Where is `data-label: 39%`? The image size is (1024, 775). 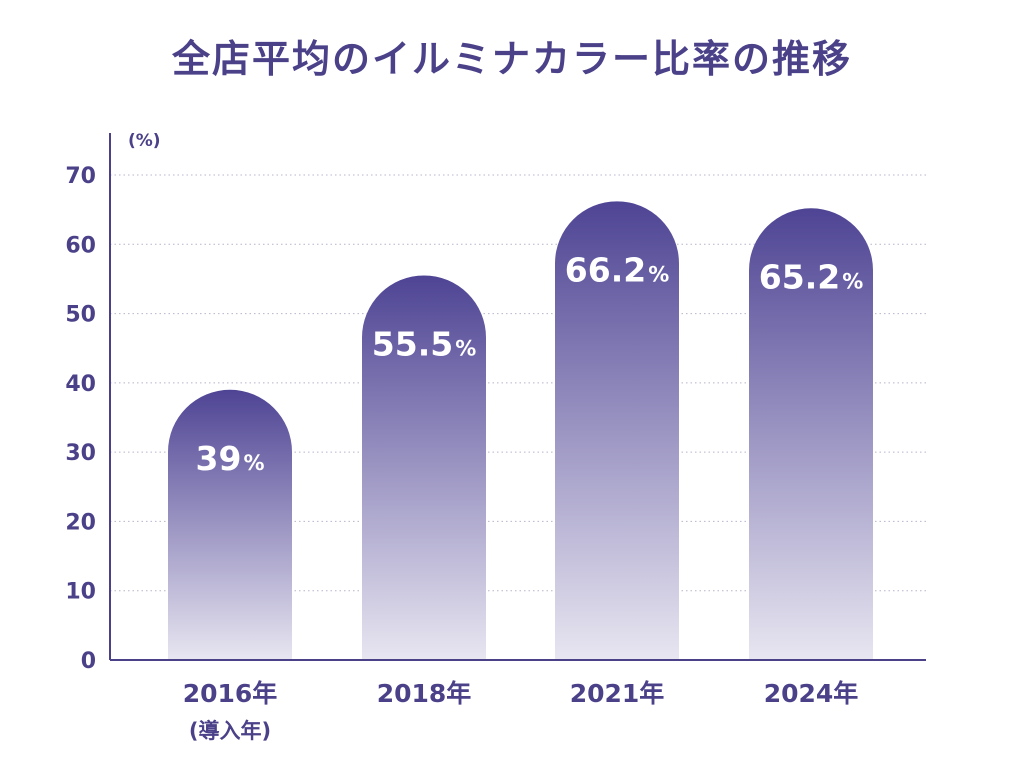 data-label: 39% is located at coordinates (230, 458).